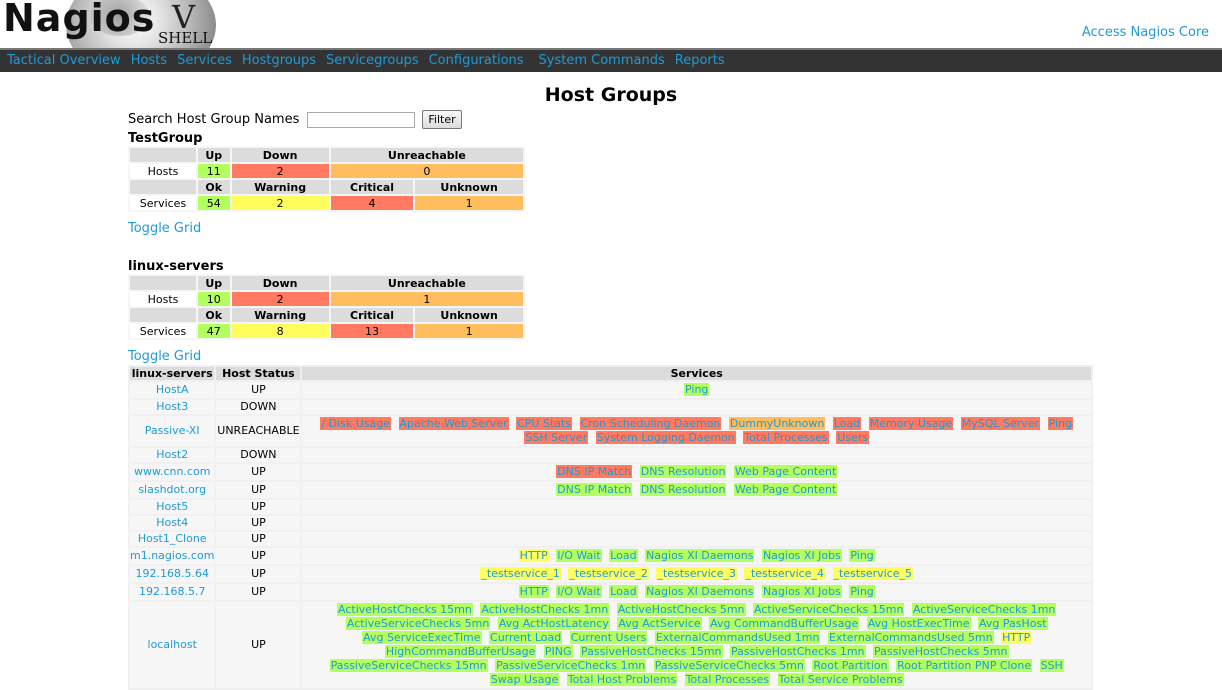 The width and height of the screenshot is (1222, 690). Describe the element at coordinates (784, 573) in the screenshot. I see `service-link: _testservice_4` at that location.